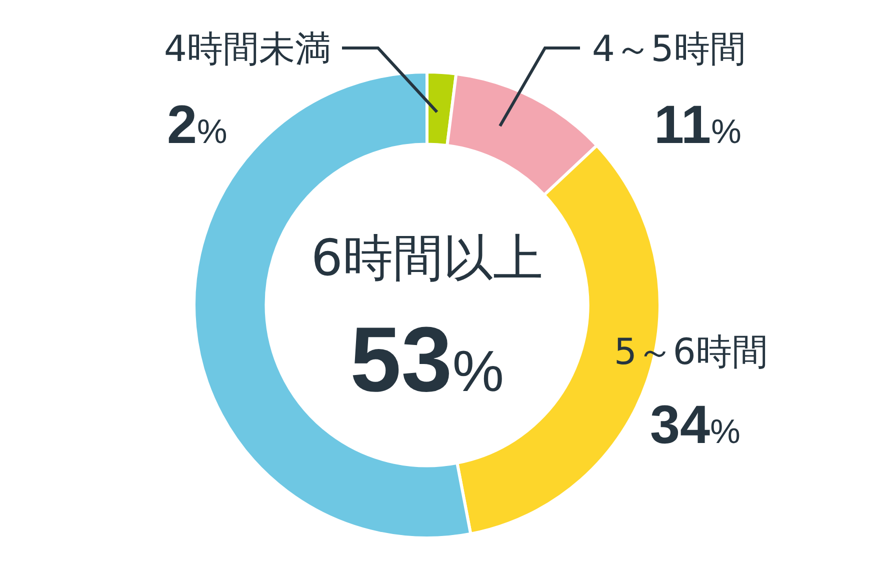  Describe the element at coordinates (669, 49) in the screenshot. I see `slice-label: 4～5時間` at that location.